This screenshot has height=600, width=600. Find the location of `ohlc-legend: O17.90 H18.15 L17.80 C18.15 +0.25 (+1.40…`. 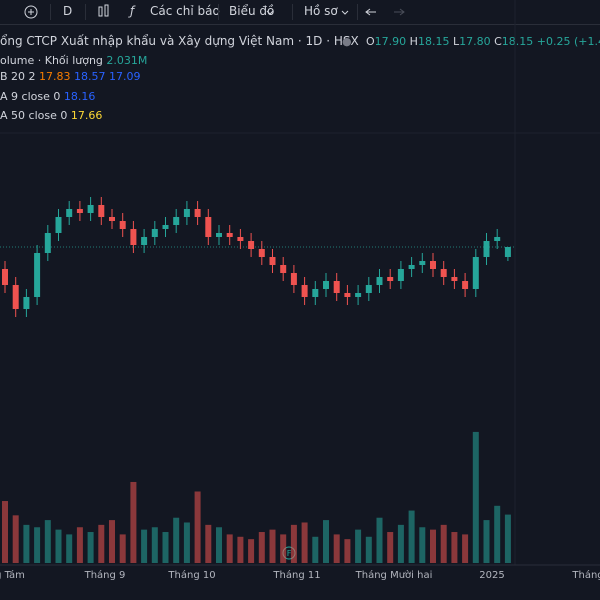

ohlc-legend: O17.90 H18.15 L17.80 C18.15 +0.25 (+1.40… is located at coordinates (483, 41).